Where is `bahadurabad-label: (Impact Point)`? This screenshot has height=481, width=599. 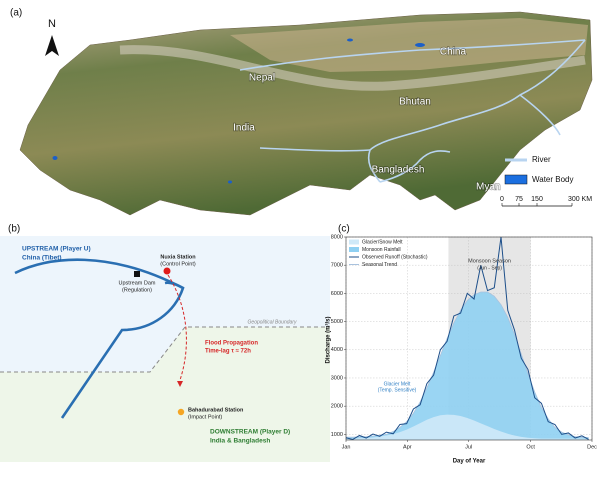
bahadurabad-label: (Impact Point) is located at coordinates (205, 417).